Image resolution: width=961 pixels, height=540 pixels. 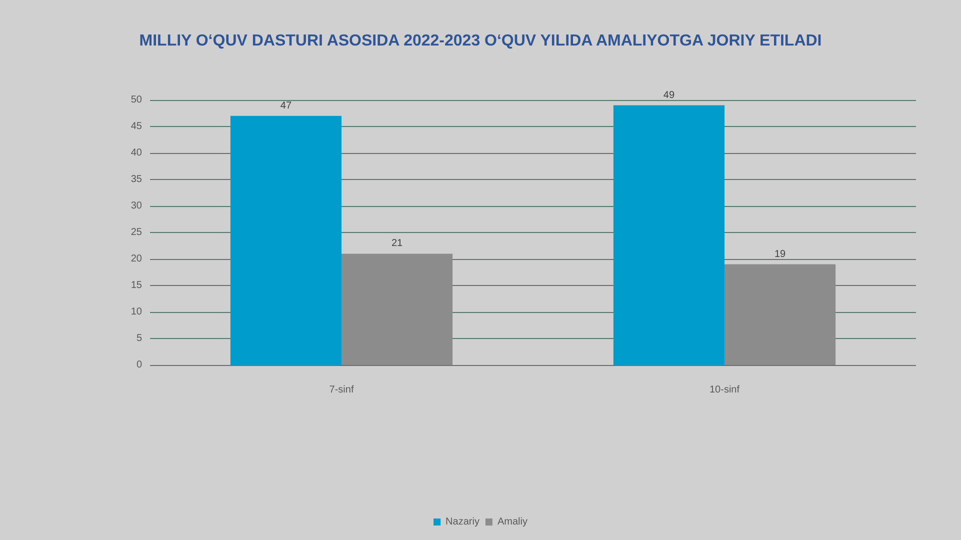 I want to click on legend-label: Nazariy, so click(x=463, y=522).